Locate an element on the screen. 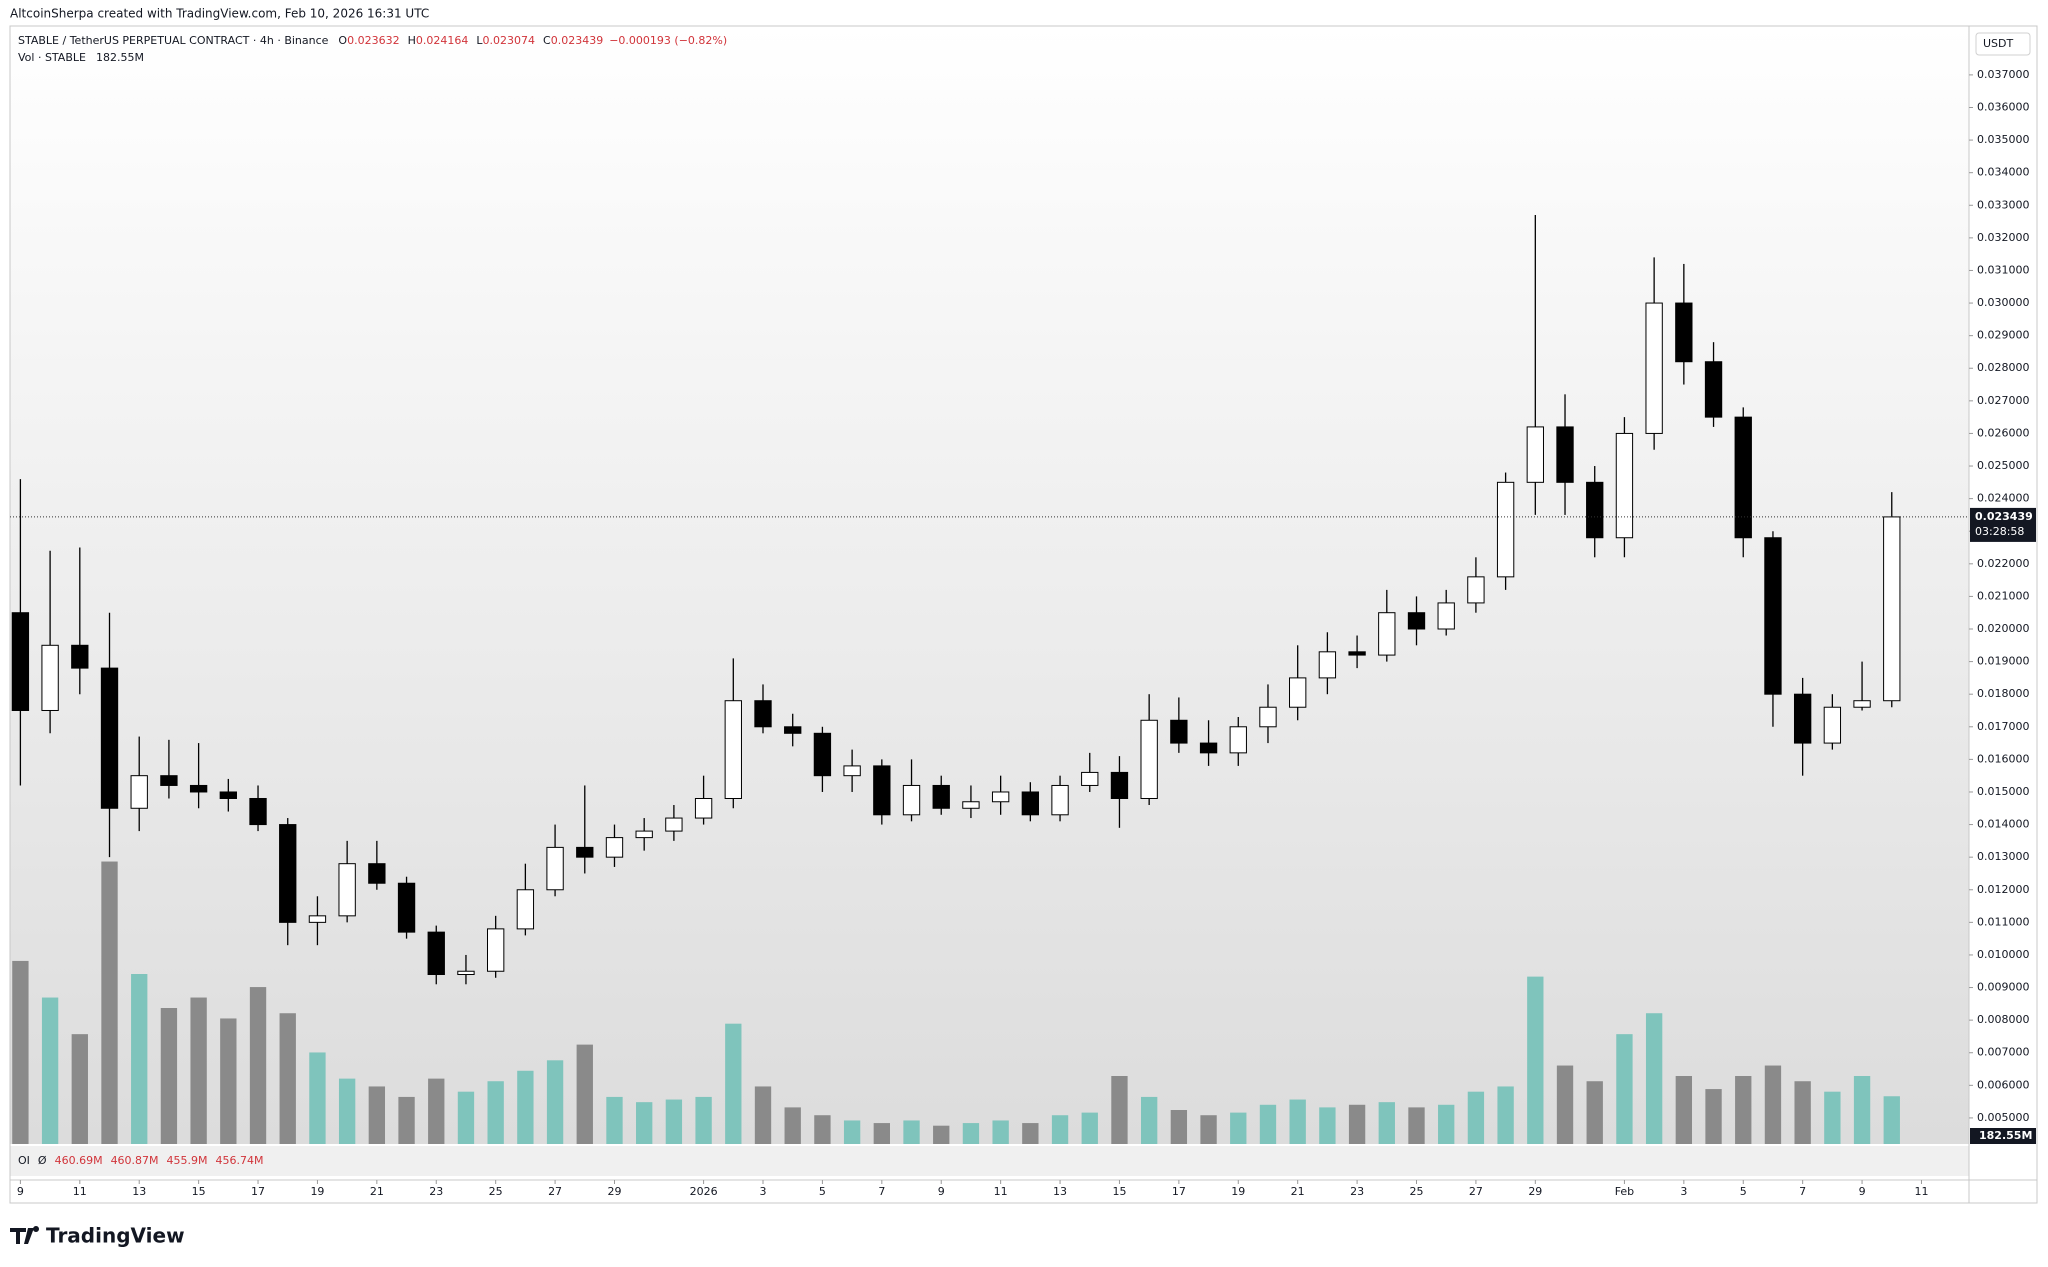  logo: TradingView is located at coordinates (97, 1236).